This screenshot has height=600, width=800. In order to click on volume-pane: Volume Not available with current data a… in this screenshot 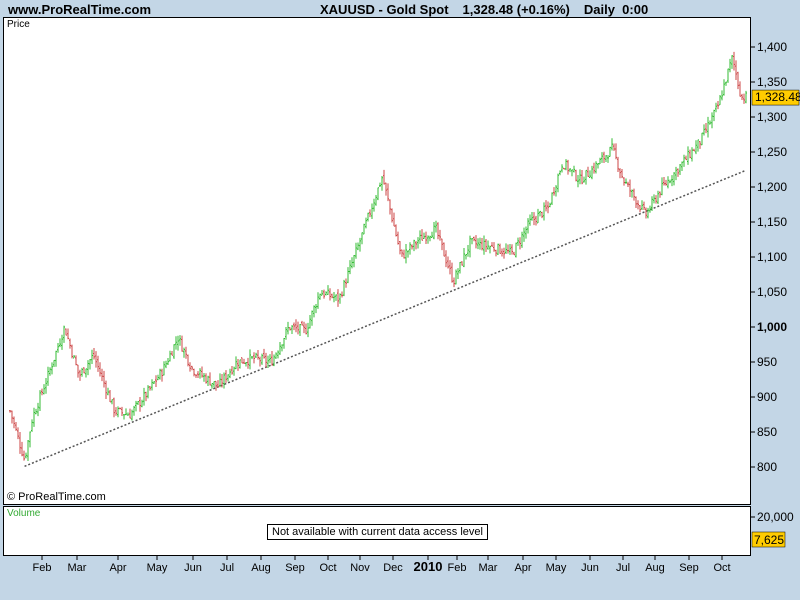, I will do `click(377, 531)`.